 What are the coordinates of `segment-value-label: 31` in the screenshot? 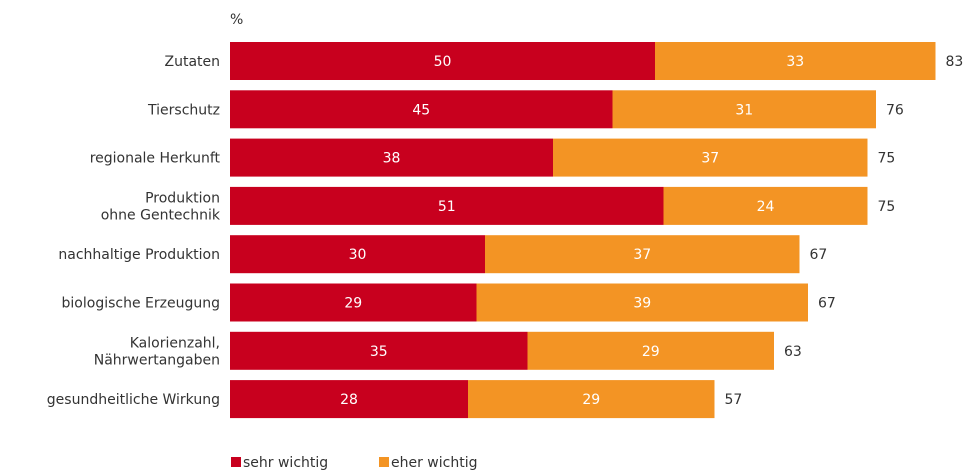 It's located at (744, 110).